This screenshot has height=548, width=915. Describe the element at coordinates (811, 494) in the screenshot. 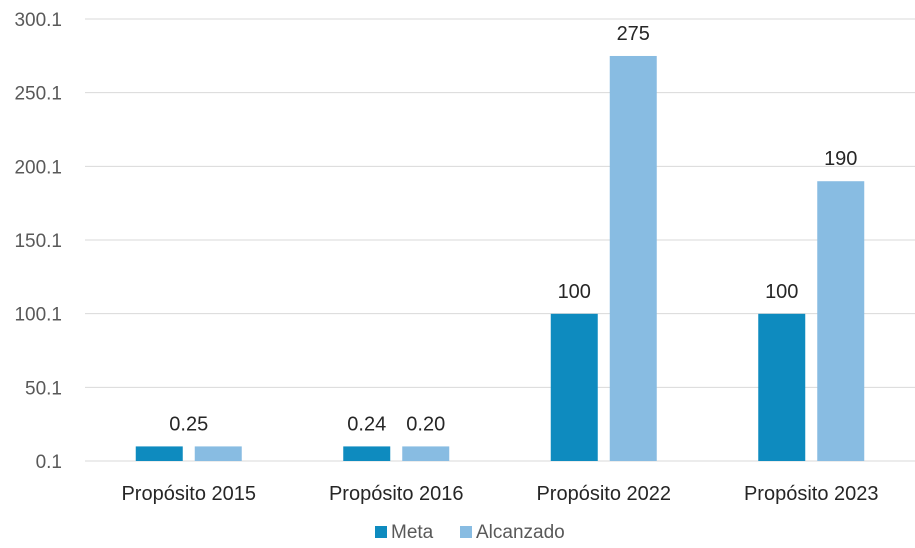

I see `x-category-label: Propósito 2023` at that location.